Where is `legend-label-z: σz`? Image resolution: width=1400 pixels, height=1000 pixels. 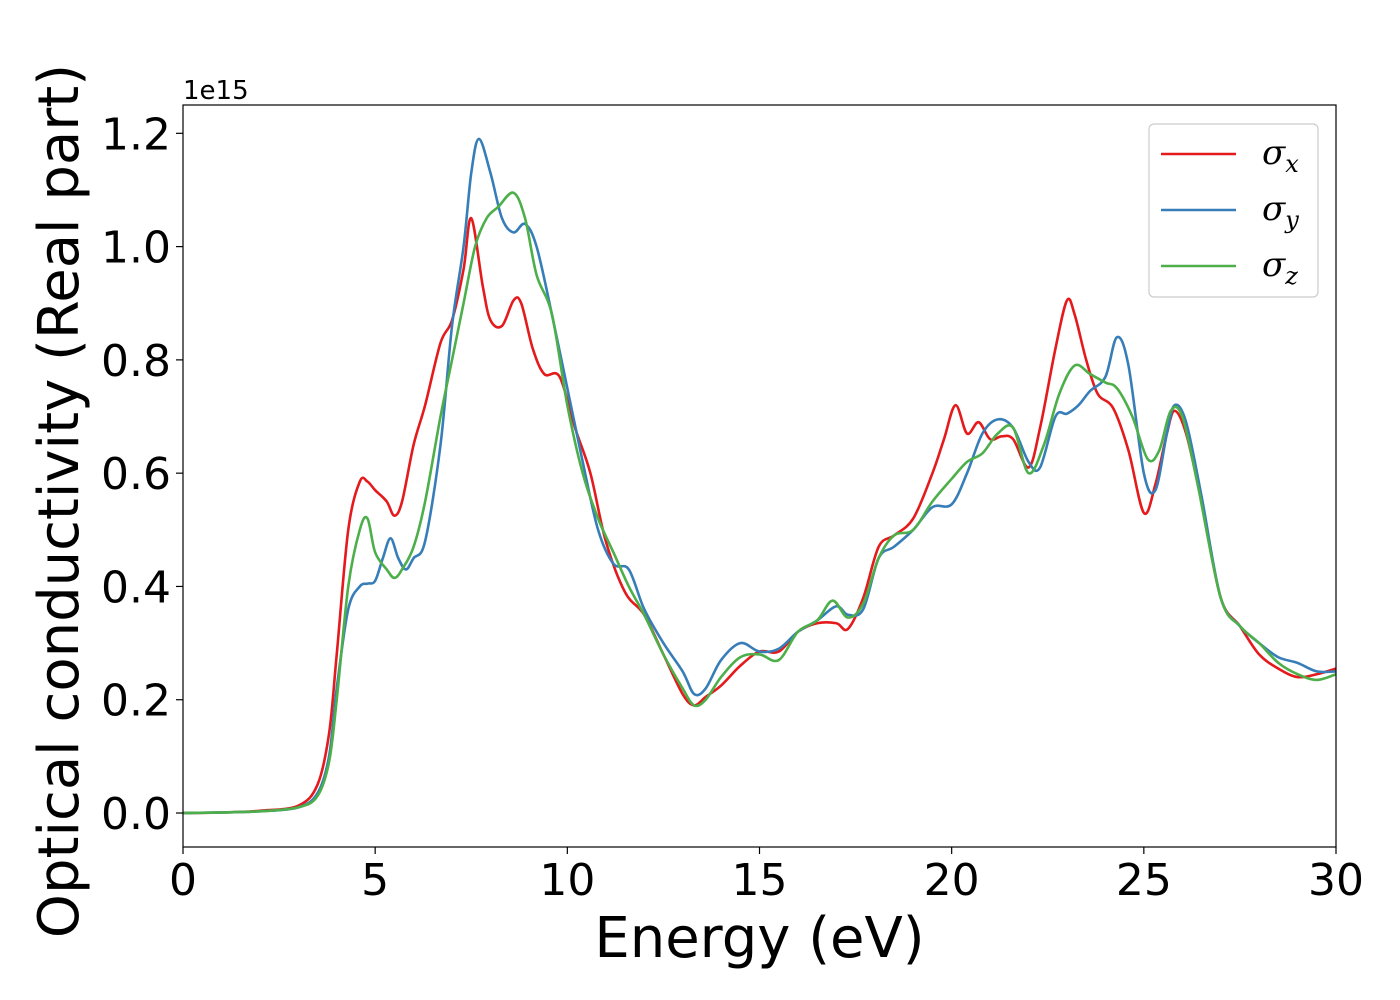 legend-label-z: σz is located at coordinates (1280, 267).